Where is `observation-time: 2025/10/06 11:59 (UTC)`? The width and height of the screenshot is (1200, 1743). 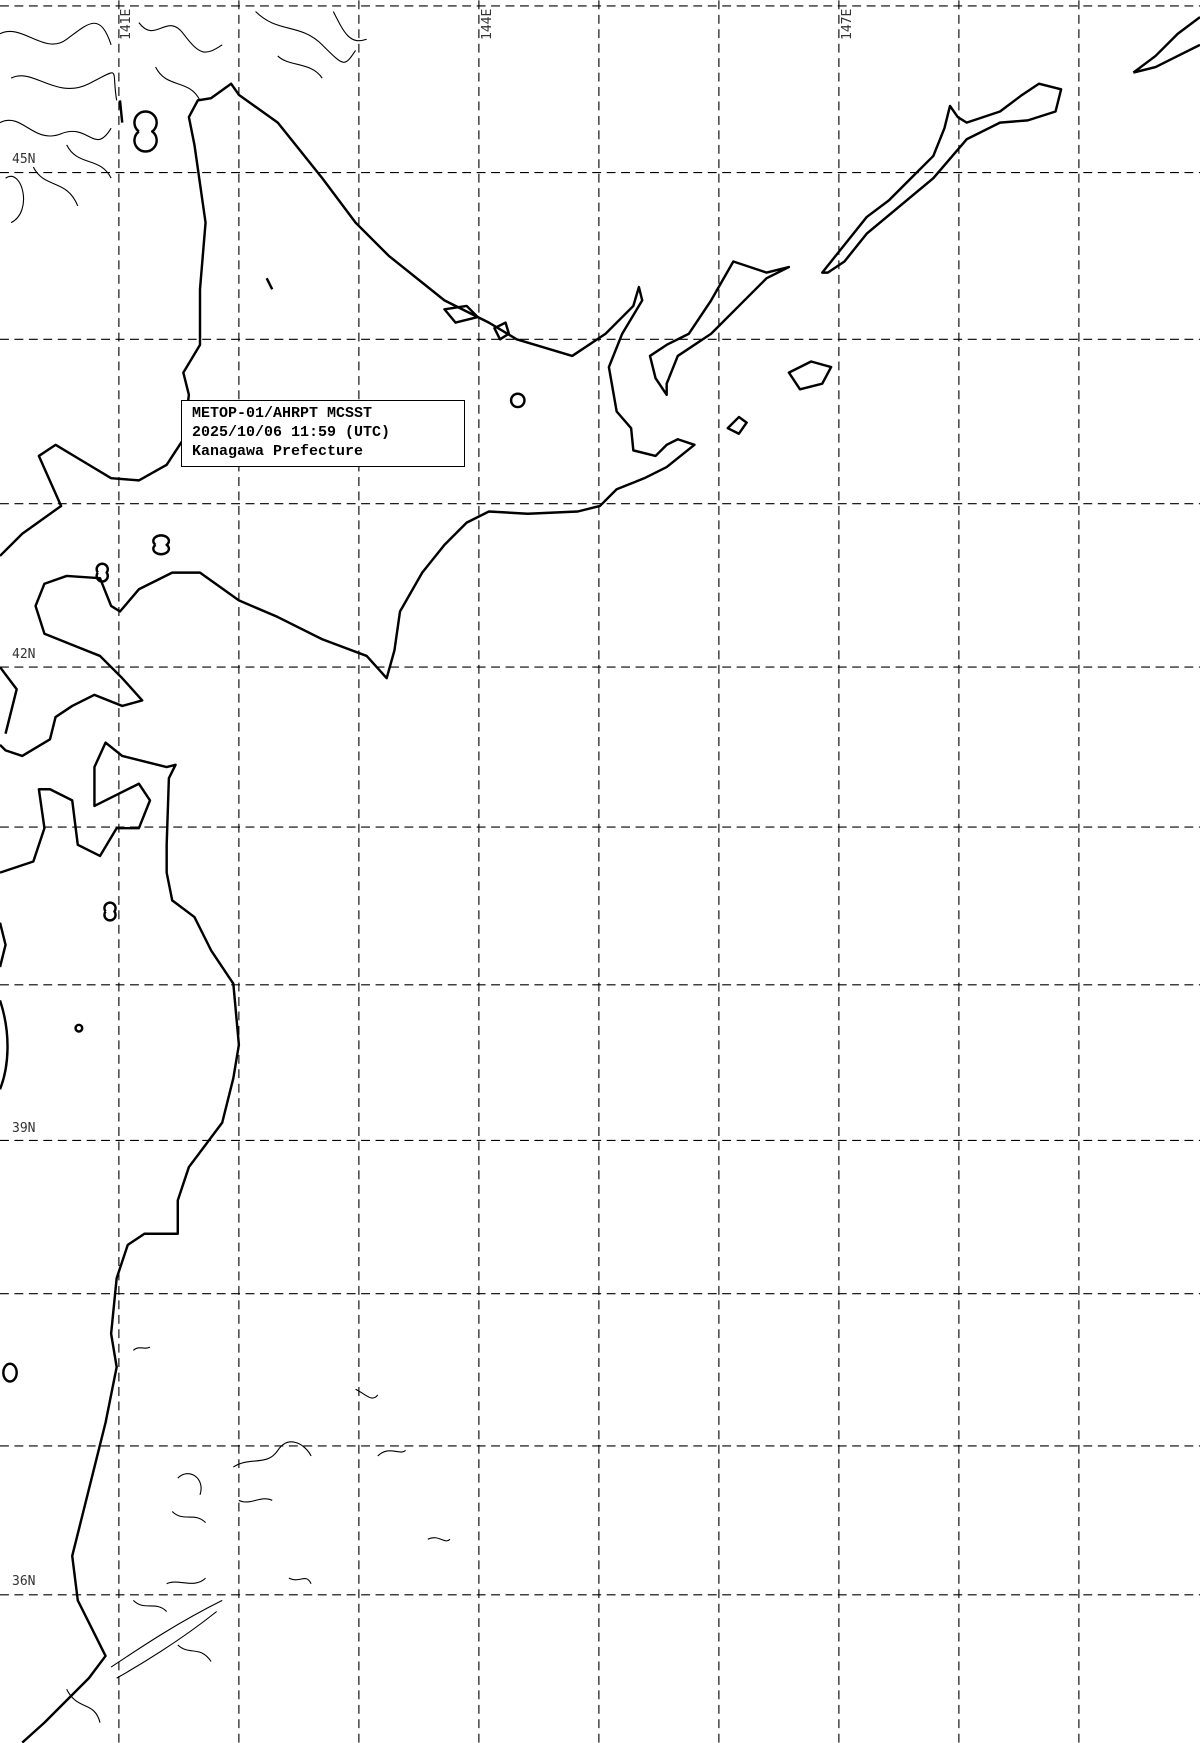
observation-time: 2025/10/06 11:59 (UTC) is located at coordinates (291, 432).